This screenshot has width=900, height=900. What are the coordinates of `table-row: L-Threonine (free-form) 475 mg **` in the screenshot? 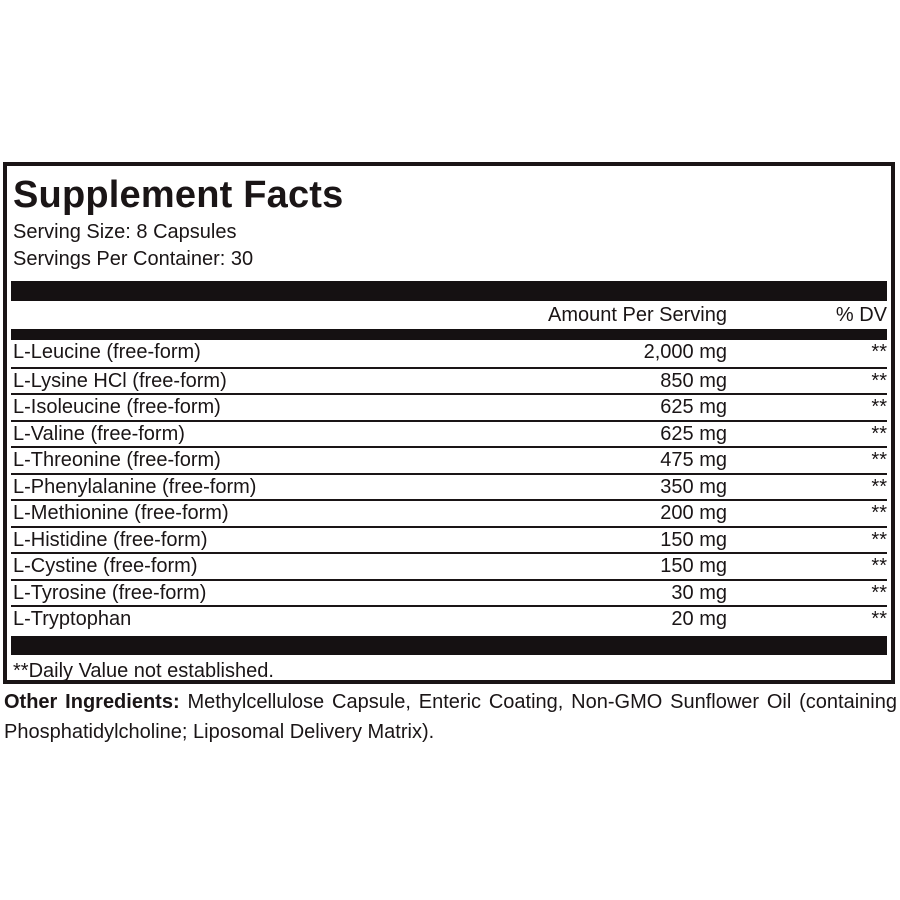 It's located at (449, 459).